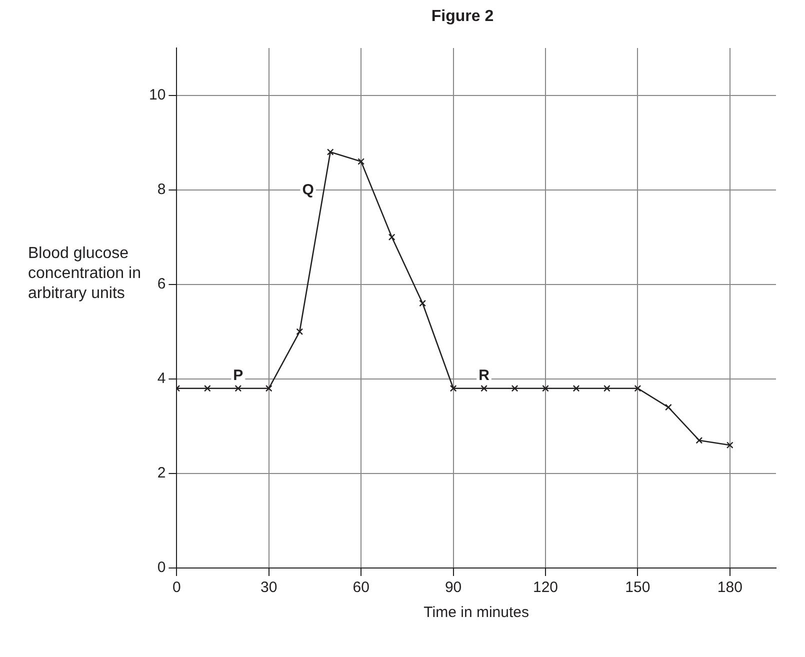 The image size is (805, 657). Describe the element at coordinates (176, 587) in the screenshot. I see `x-tick-label: 0` at that location.